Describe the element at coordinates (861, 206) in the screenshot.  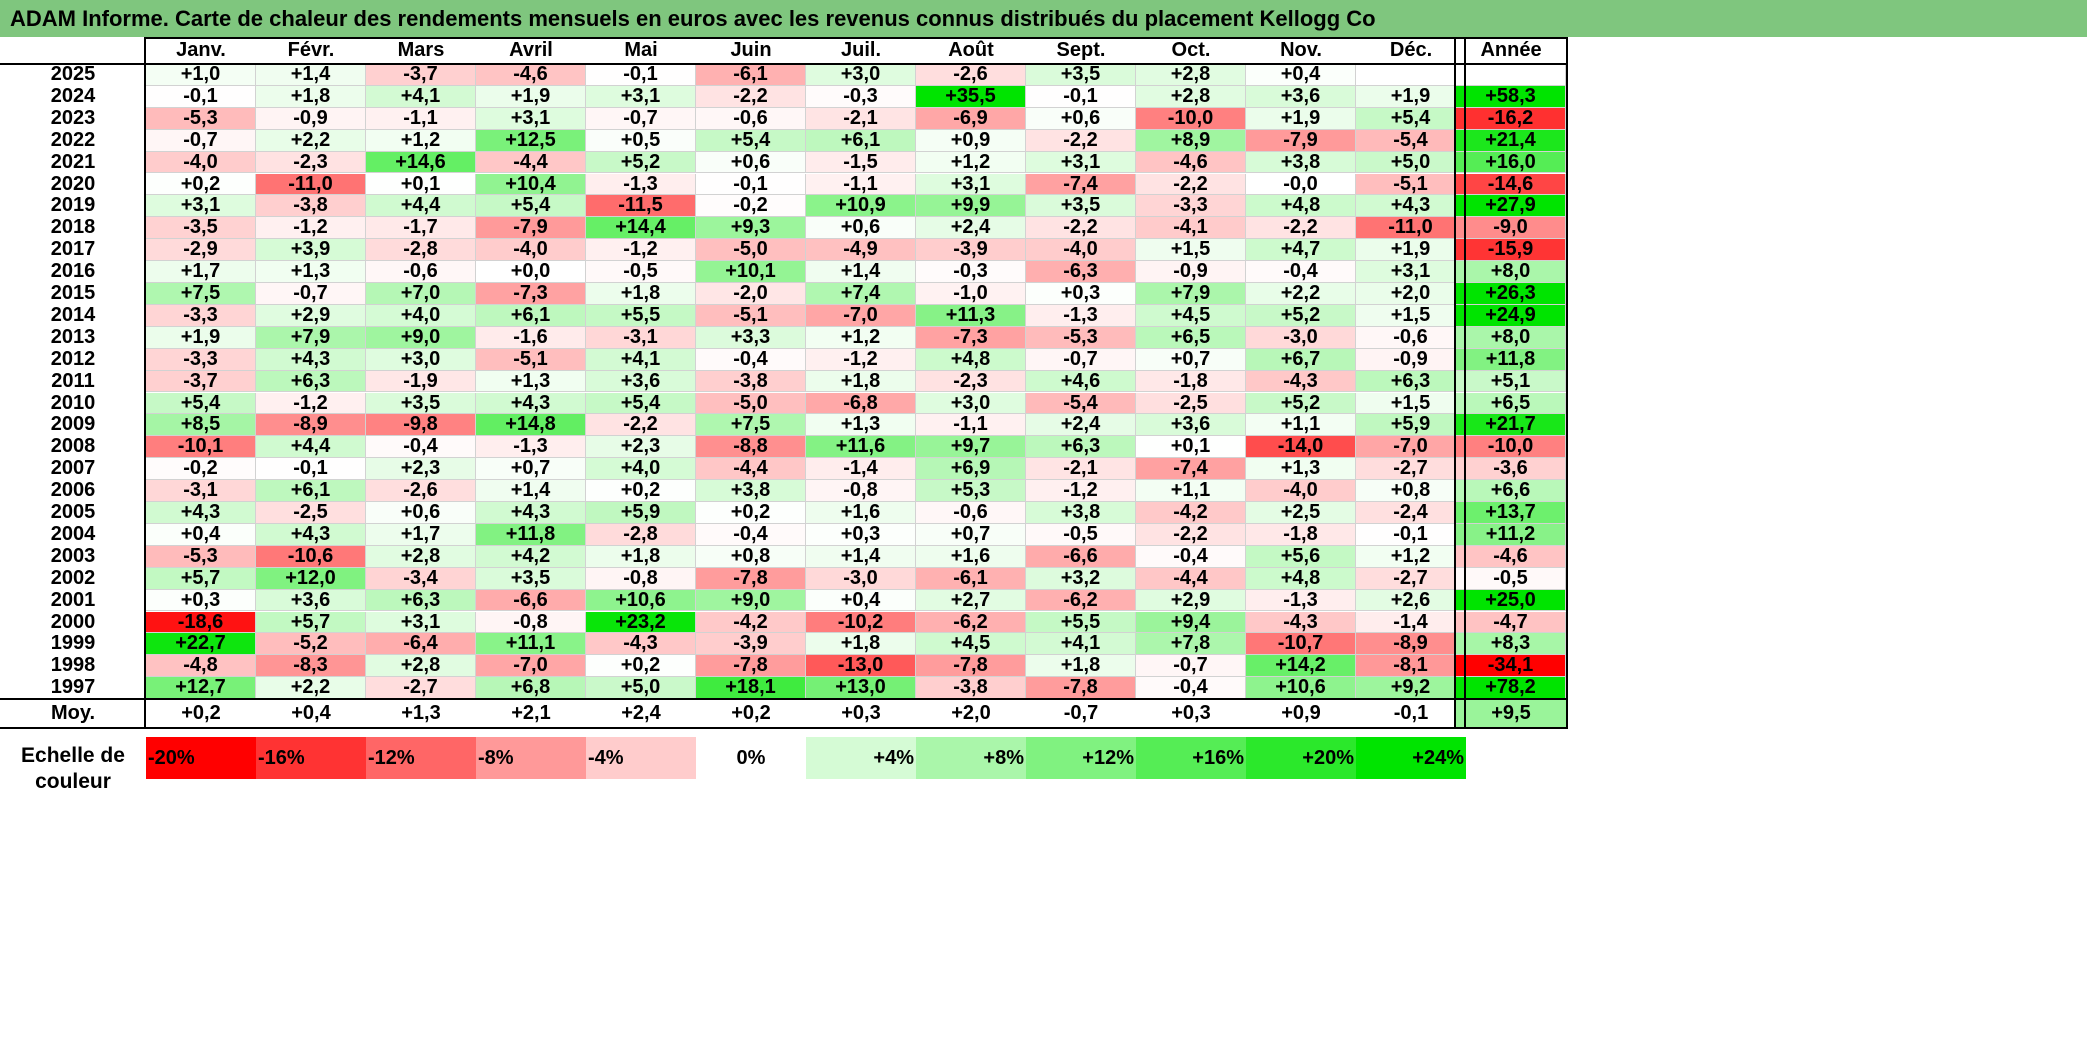
I see `heatmap-cell: +10,9` at that location.